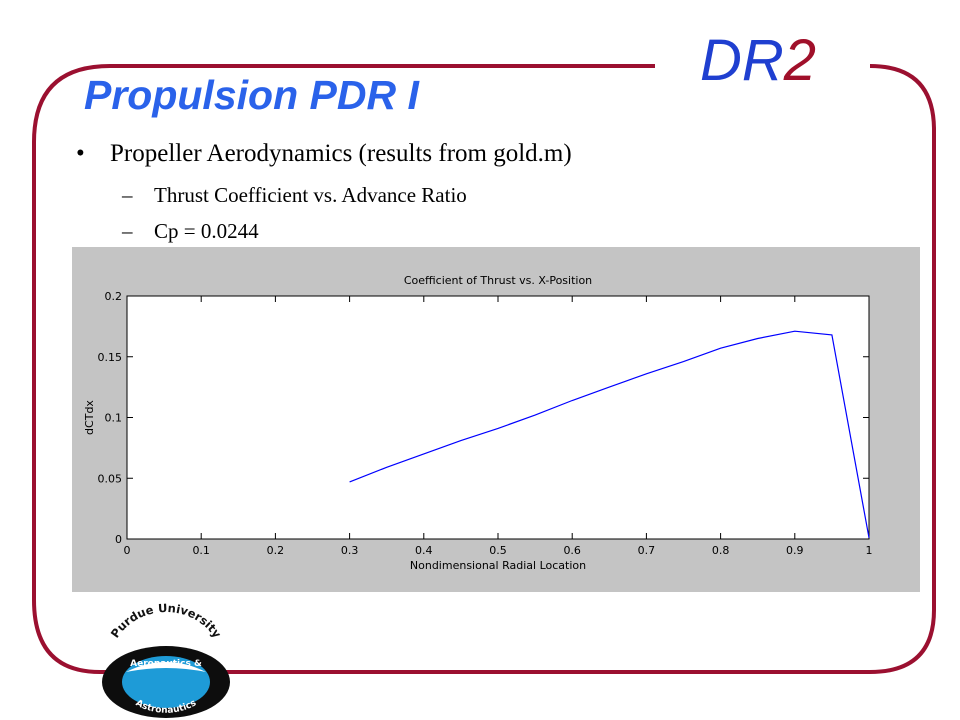 The height and width of the screenshot is (720, 960). I want to click on x-tick-label: 0.5, so click(498, 550).